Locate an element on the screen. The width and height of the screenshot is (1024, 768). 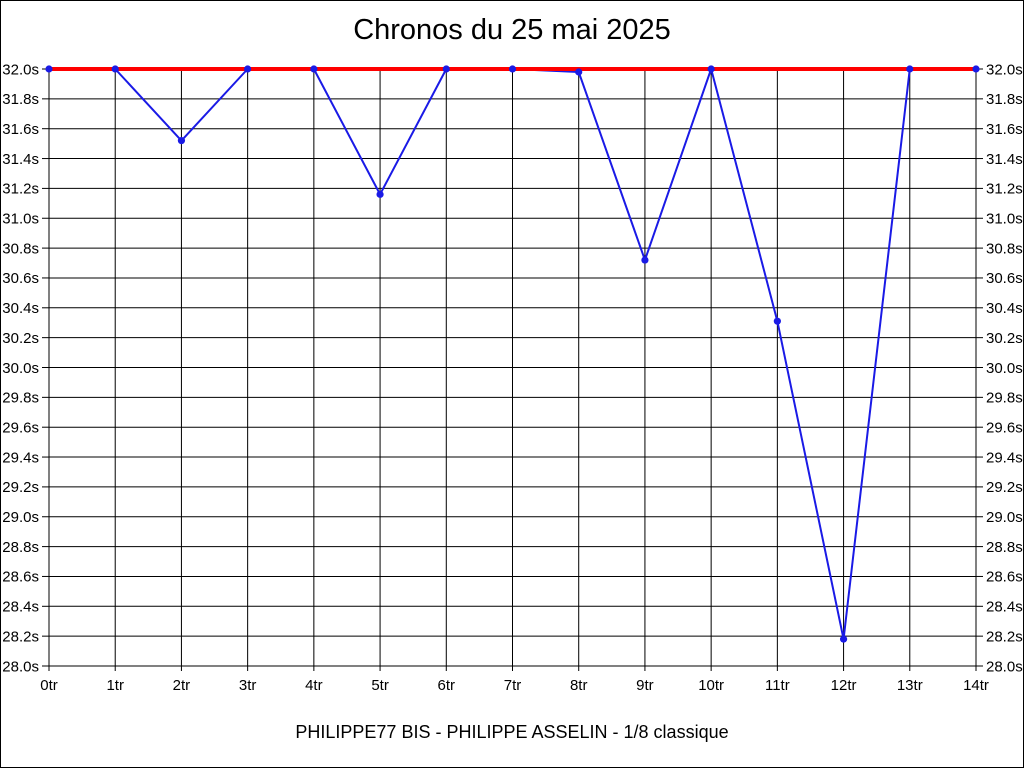
y-axis-tick-label-right: 29.2s is located at coordinates (1004, 487).